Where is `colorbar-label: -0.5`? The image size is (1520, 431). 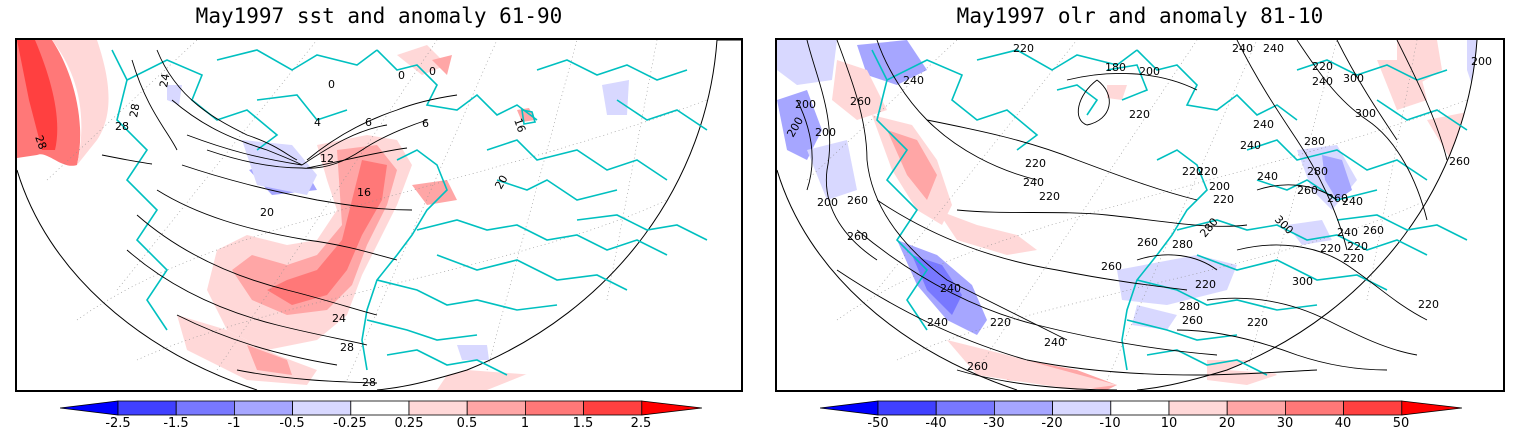
colorbar-label: -0.5 is located at coordinates (292, 423).